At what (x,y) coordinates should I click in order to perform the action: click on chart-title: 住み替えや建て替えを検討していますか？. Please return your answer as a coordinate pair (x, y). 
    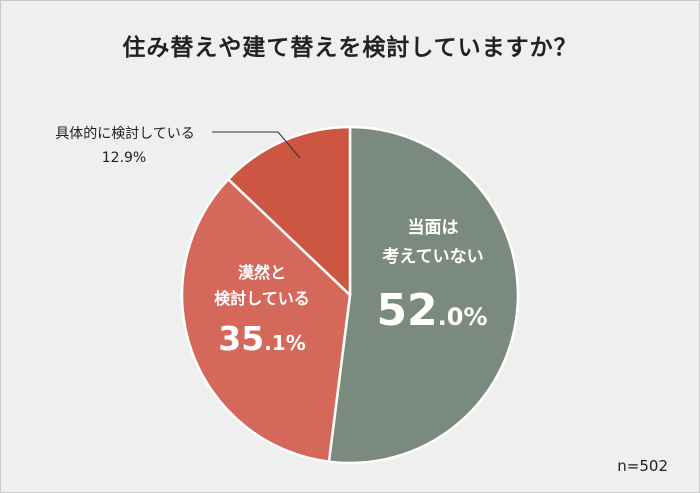
    Looking at the image, I should click on (350, 48).